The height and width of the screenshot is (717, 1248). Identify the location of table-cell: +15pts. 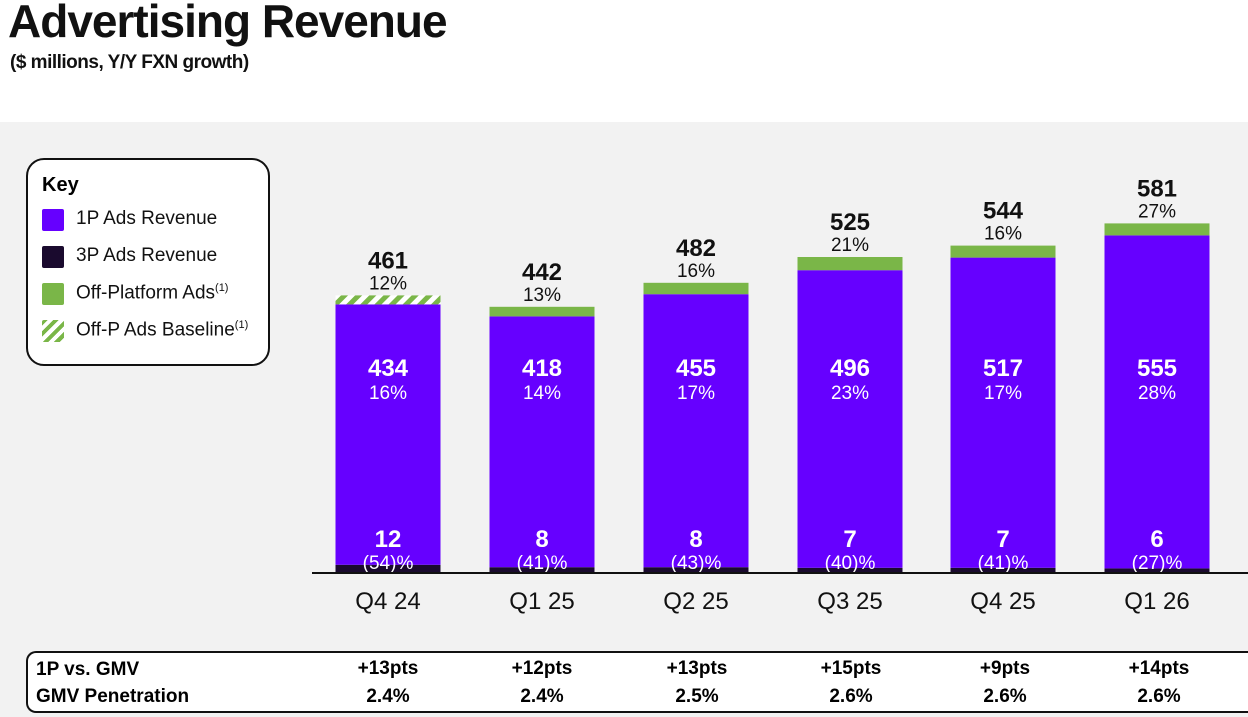
(851, 668).